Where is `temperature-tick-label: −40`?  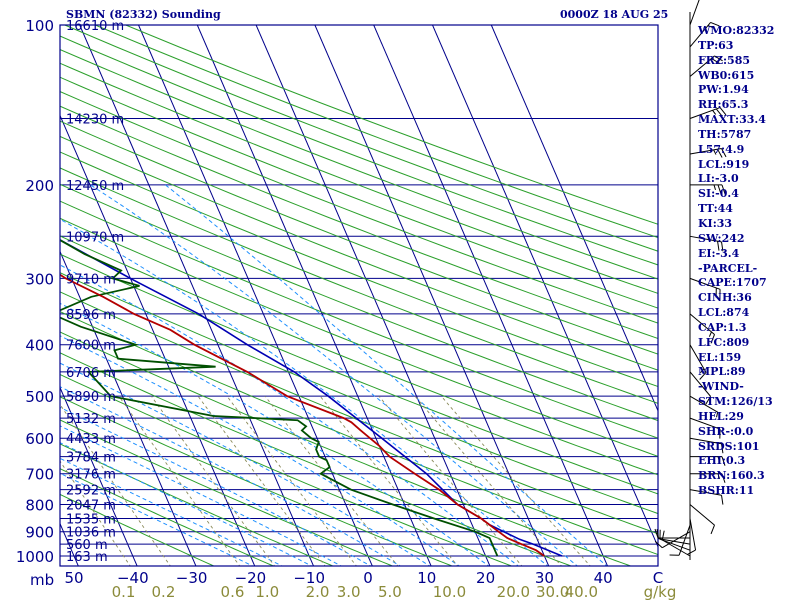
temperature-tick-label: −40 is located at coordinates (133, 578).